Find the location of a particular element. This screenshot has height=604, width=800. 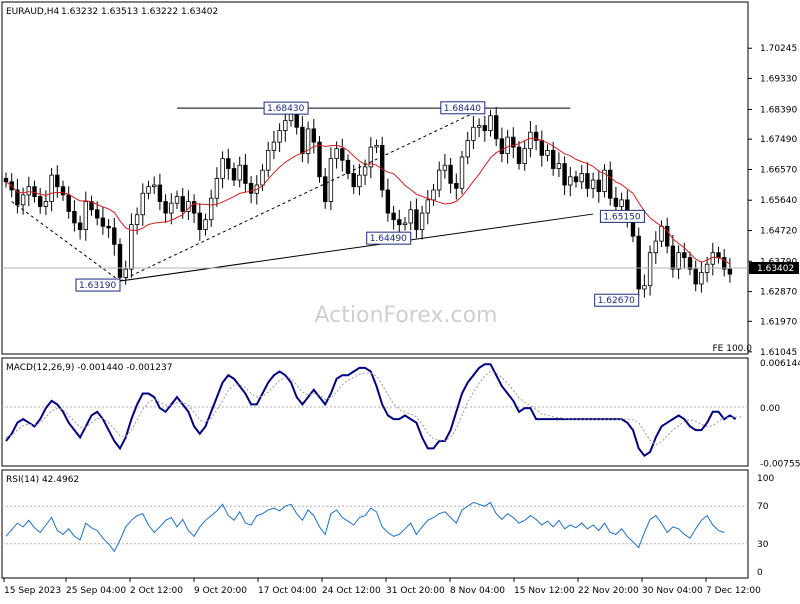

price-label: 1.65150 is located at coordinates (622, 216).